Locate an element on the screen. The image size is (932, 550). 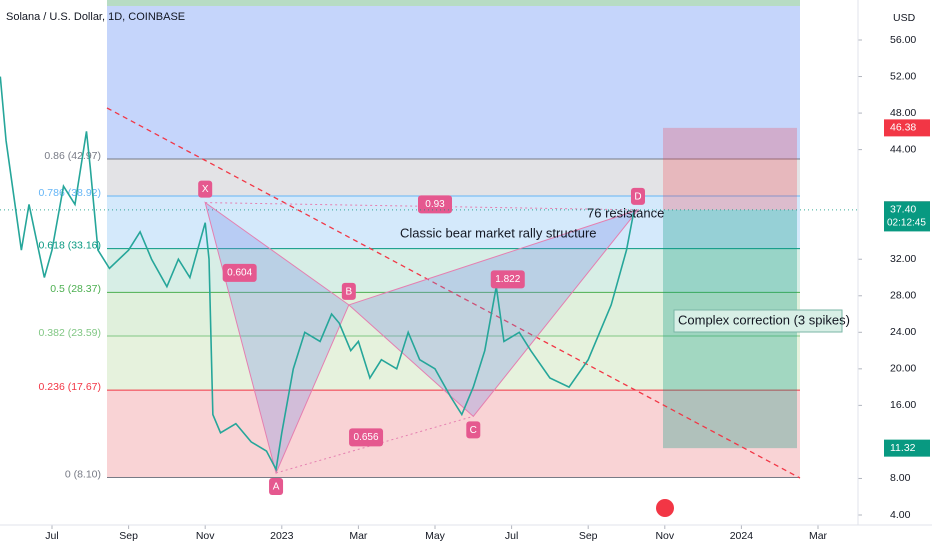
fib-label: 0.5 (28.37) is located at coordinates (75, 289).